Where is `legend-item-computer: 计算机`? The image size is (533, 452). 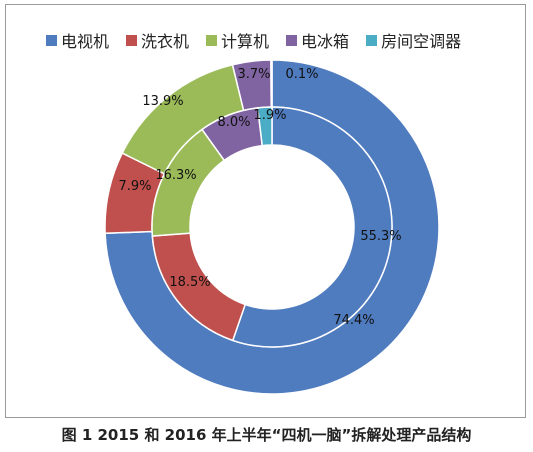
legend-item-computer: 计算机 is located at coordinates (237, 40).